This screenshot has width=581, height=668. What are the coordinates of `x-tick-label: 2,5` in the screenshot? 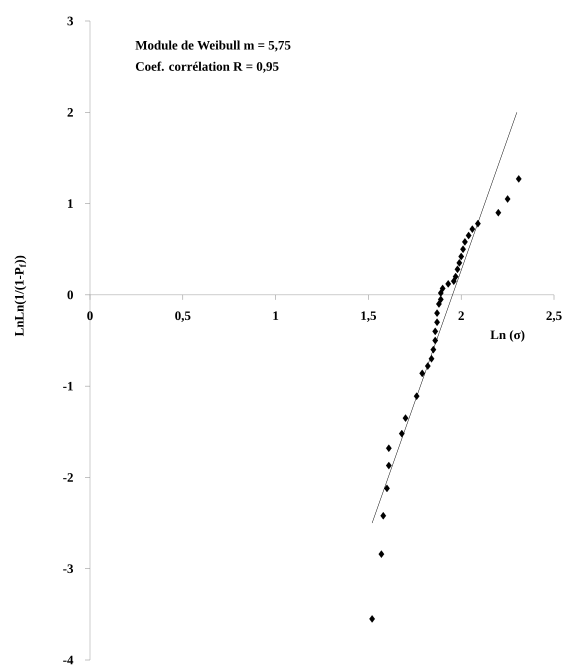 It's located at (554, 316).